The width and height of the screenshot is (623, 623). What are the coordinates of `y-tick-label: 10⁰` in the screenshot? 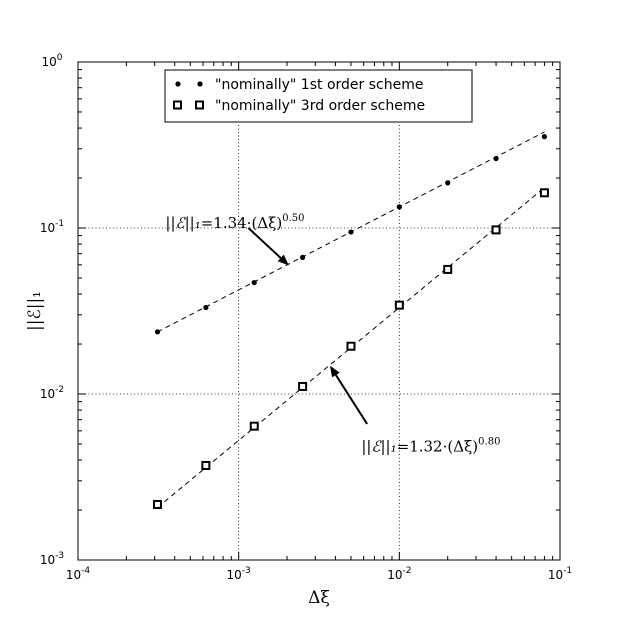 It's located at (51, 61).